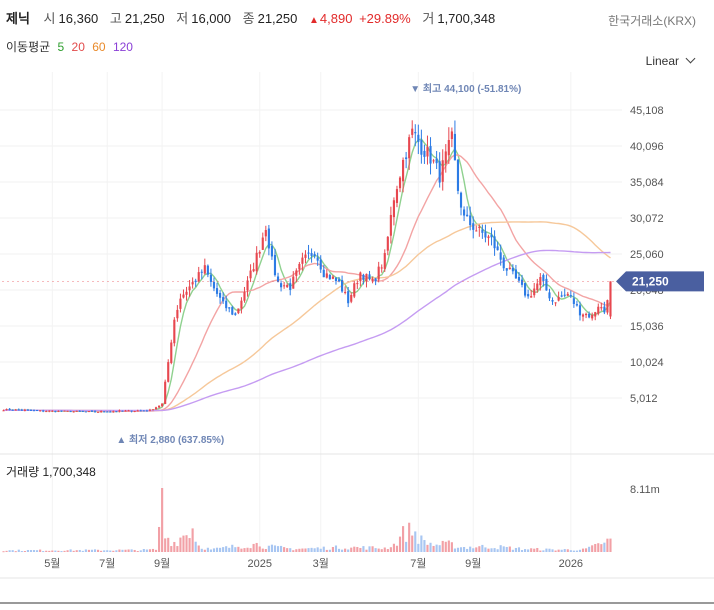 The image size is (714, 610). I want to click on volume-value: 1,700,348, so click(466, 18).